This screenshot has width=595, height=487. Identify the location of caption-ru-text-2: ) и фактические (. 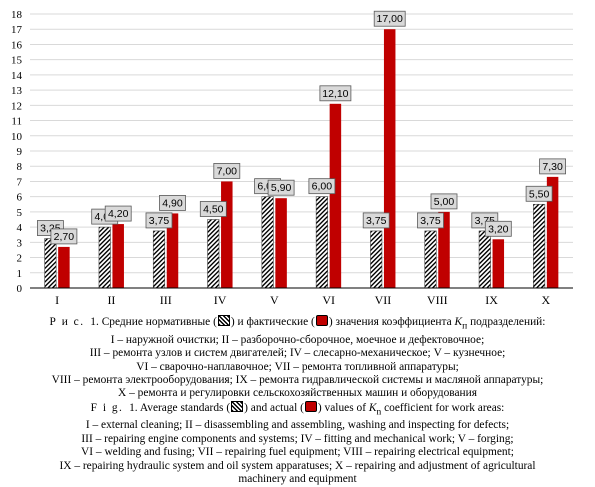
(272, 322).